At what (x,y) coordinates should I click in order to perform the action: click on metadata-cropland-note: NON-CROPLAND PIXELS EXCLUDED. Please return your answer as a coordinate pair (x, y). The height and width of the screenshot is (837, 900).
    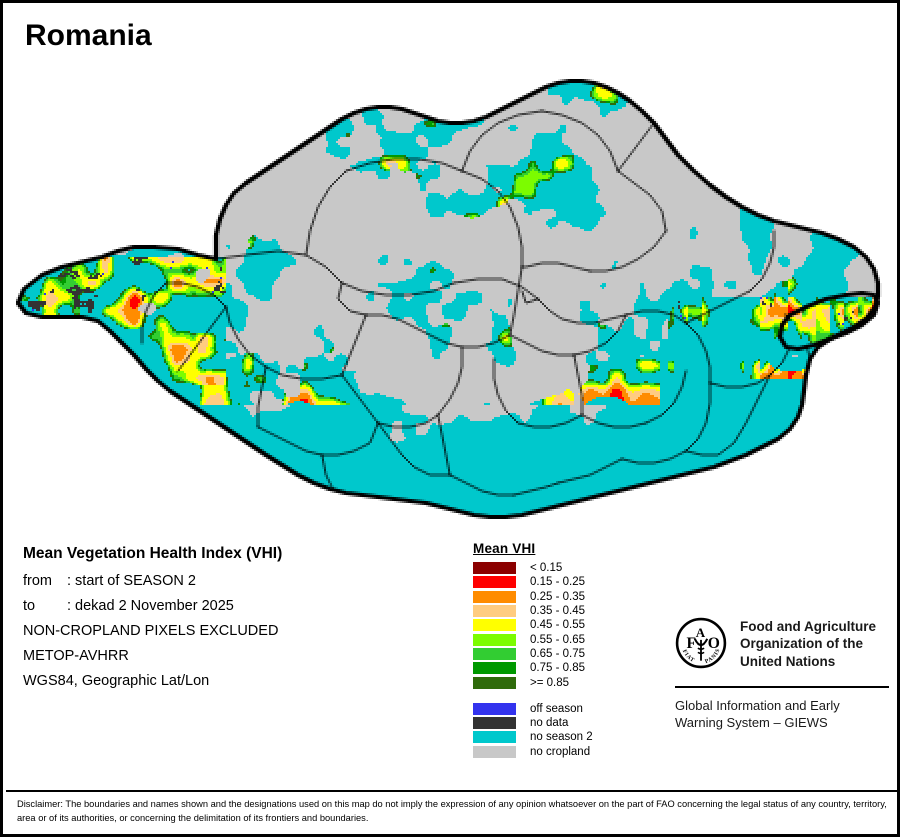
    Looking at the image, I should click on (151, 631).